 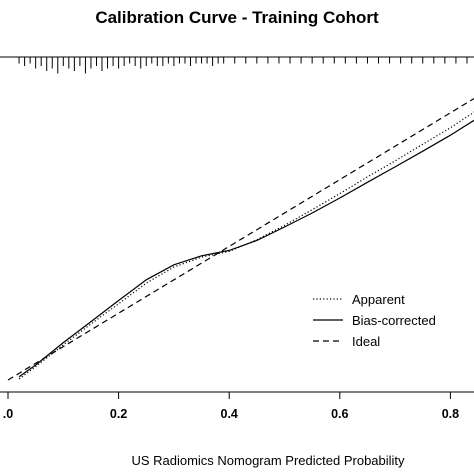 I want to click on rug-plot, so click(x=237, y=65).